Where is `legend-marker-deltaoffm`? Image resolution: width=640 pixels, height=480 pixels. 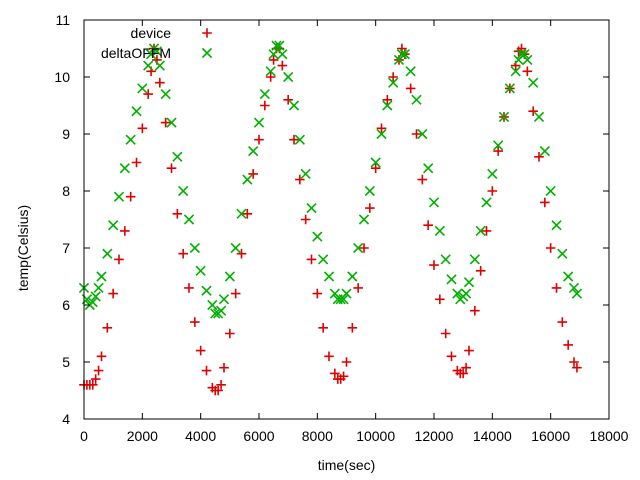 legend-marker-deltaoffm is located at coordinates (207, 53).